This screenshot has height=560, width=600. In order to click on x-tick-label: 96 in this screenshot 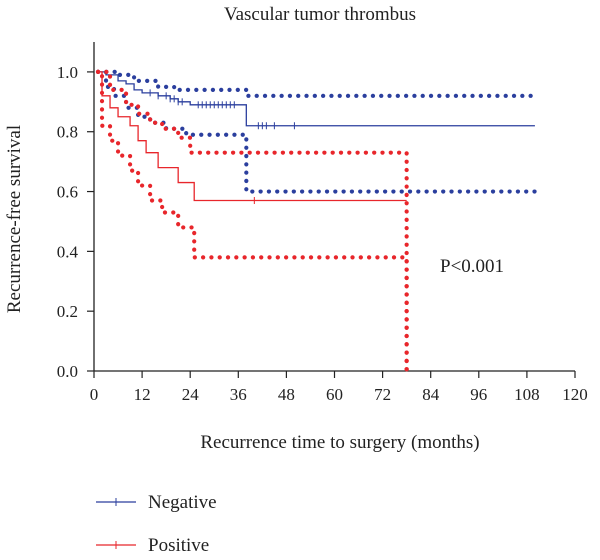, I will do `click(478, 394)`.